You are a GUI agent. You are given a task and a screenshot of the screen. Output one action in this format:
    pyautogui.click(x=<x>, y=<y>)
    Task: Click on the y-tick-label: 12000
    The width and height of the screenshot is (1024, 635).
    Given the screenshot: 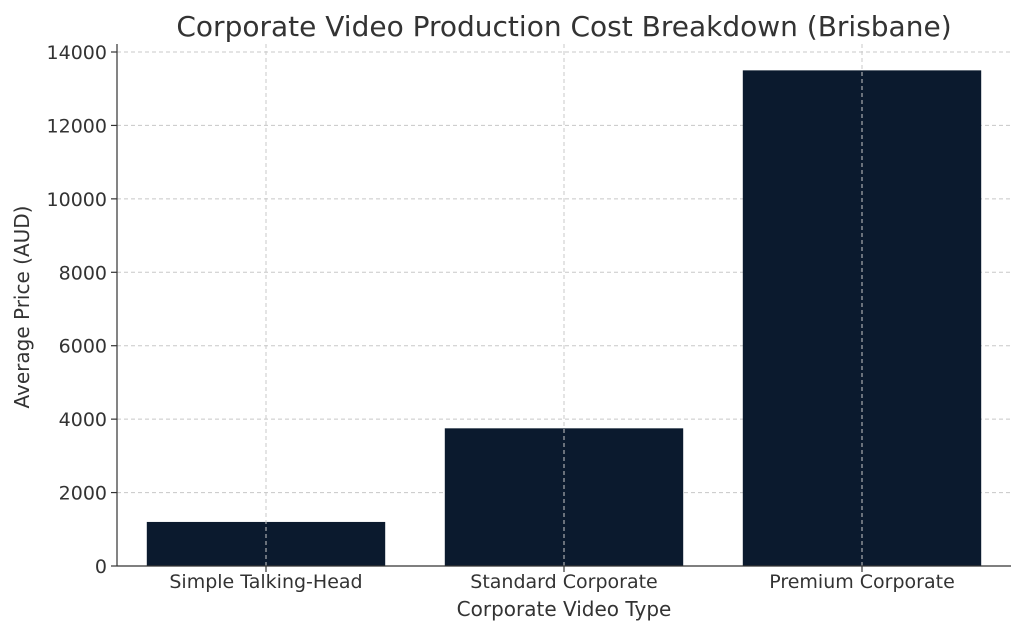 What is the action you would take?
    pyautogui.click(x=77, y=126)
    